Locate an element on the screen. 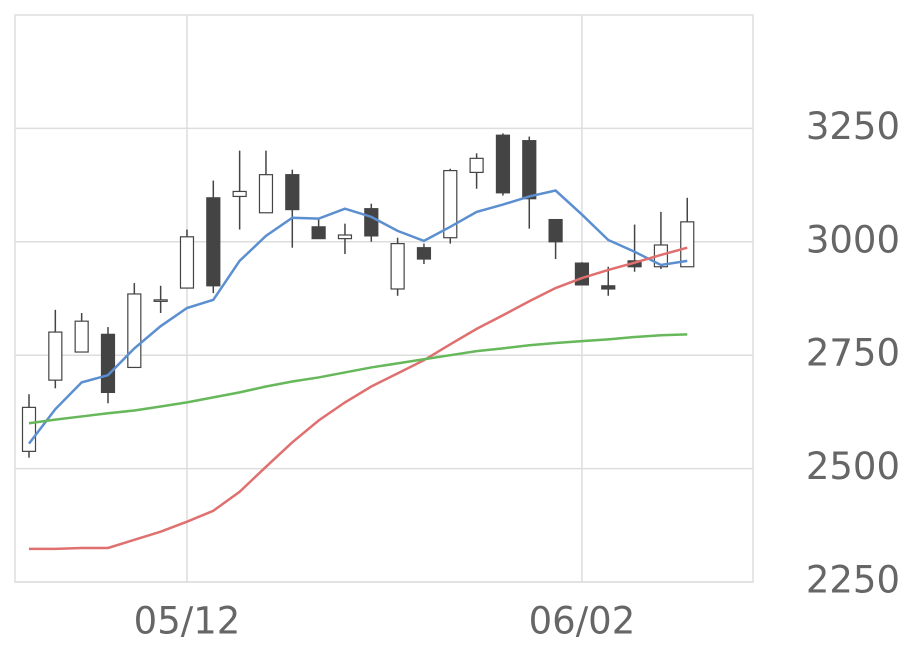  moving-average-line is located at coordinates (358, 379).